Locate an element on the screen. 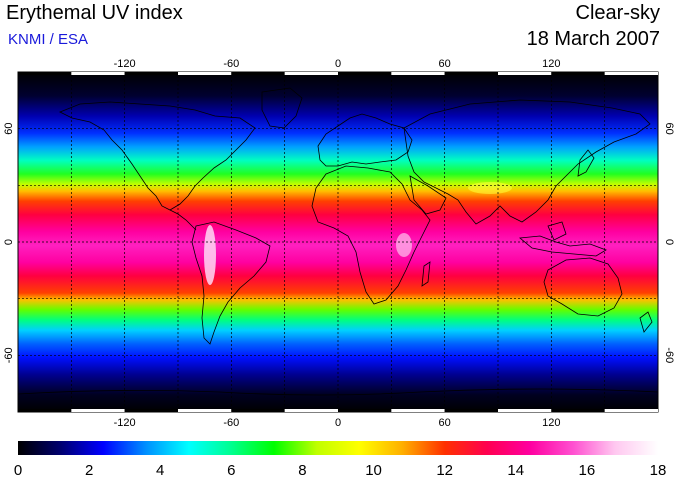 The image size is (678, 480). africa-outline is located at coordinates (371, 235).